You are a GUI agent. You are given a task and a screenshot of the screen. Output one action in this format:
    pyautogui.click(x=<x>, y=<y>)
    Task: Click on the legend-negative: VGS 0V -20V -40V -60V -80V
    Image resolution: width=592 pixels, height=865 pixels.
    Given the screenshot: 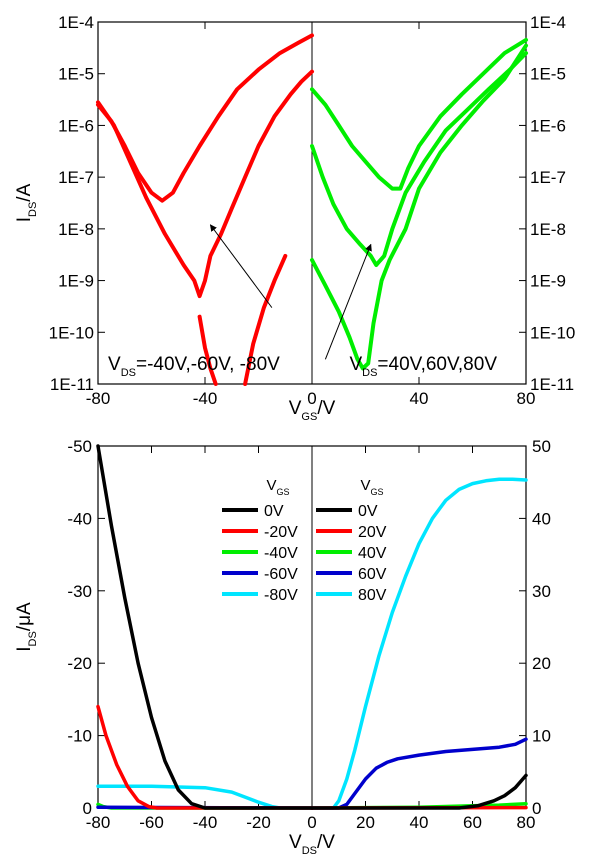 What is the action you would take?
    pyautogui.click(x=260, y=540)
    